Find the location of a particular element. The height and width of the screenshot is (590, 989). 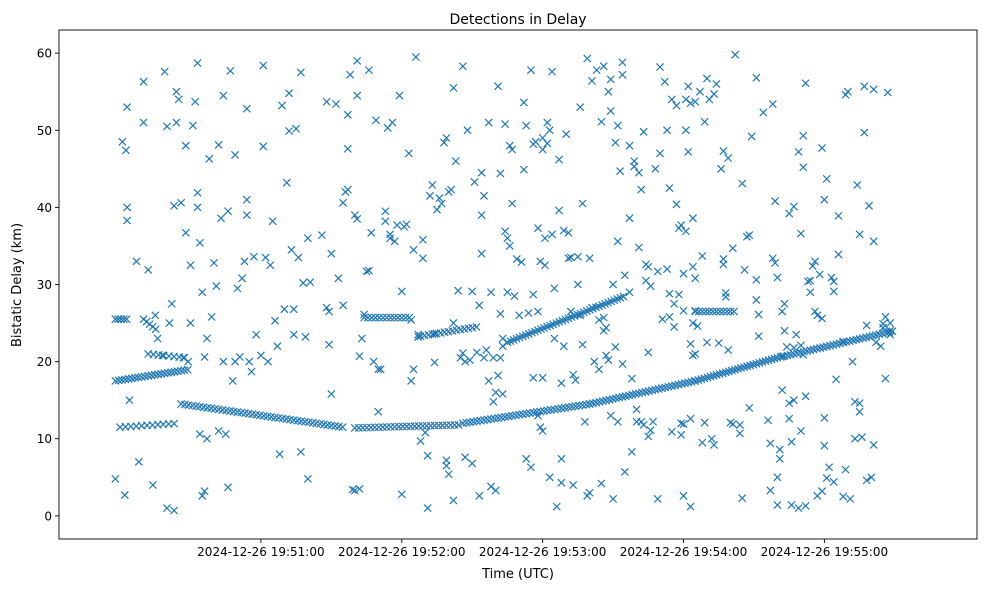

y-tick-label: 30 is located at coordinates (44, 285).